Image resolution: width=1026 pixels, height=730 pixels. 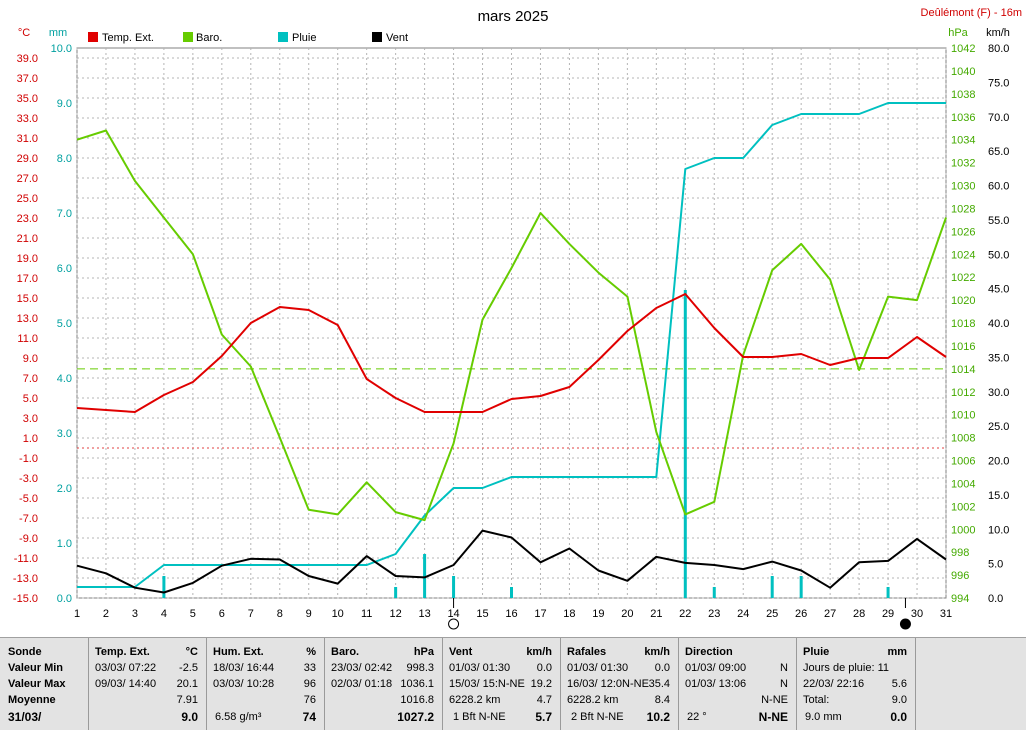 What do you see at coordinates (27, 179) in the screenshot?
I see `temp-tick-label: 27.0` at bounding box center [27, 179].